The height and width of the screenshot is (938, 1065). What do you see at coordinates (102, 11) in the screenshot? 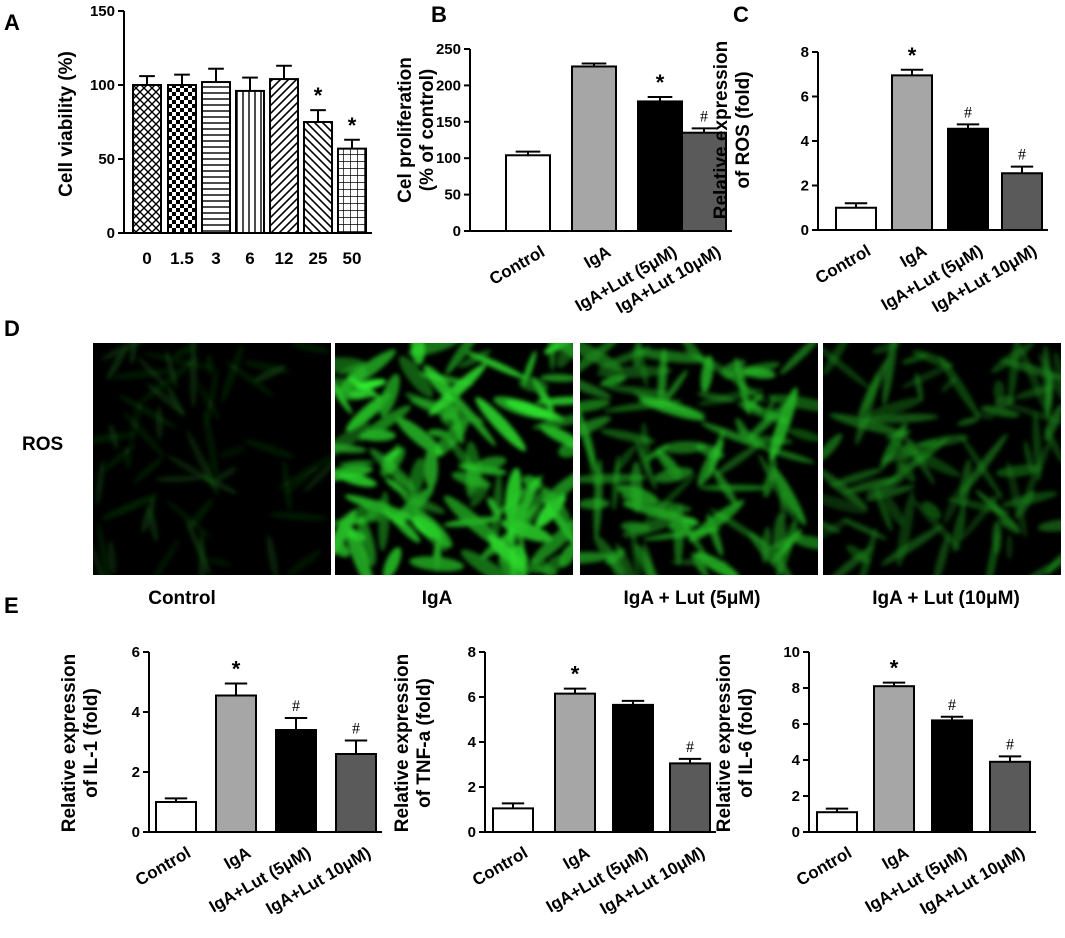
I see `y-tick-label: 150` at bounding box center [102, 11].